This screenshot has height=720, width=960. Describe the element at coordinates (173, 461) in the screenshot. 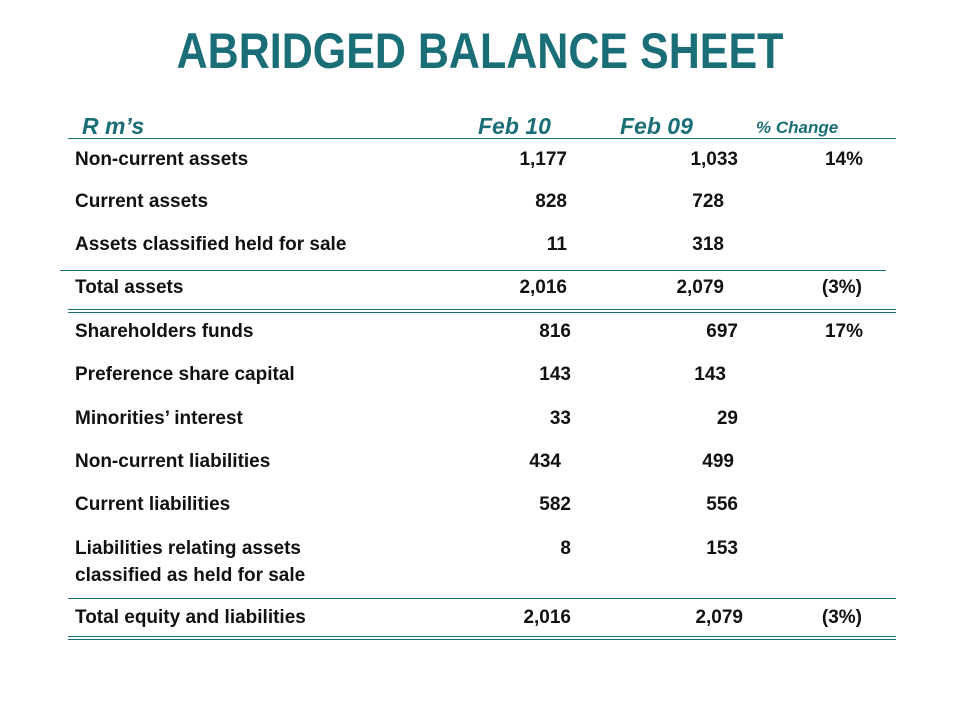

I see `row-label: Non-current liabilities` at that location.